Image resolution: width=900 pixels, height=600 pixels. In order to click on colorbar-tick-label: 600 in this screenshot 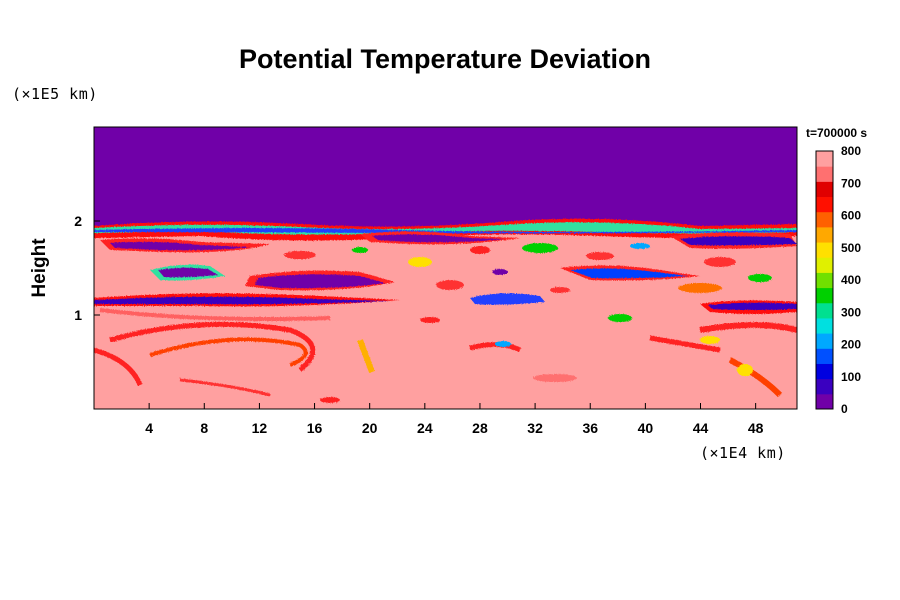, I will do `click(851, 216)`.